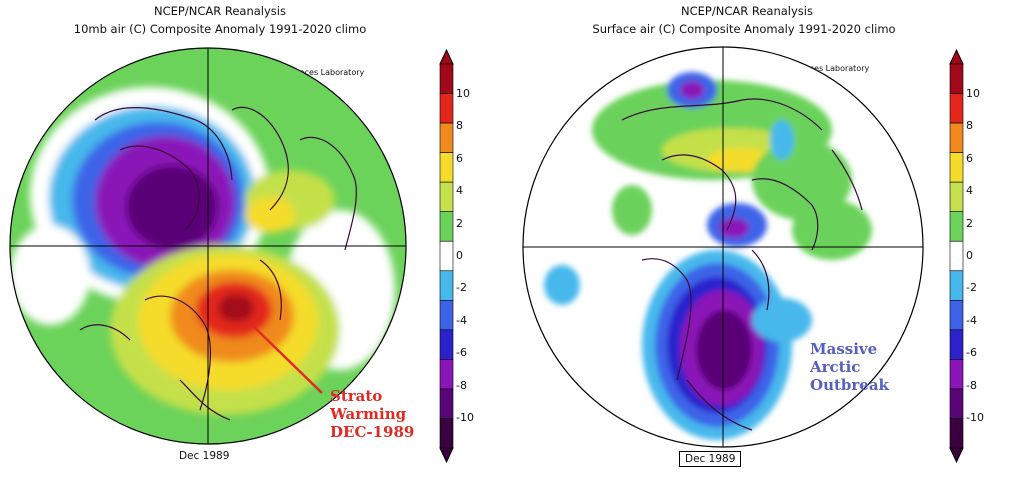 The image size is (1024, 492). Describe the element at coordinates (835, 367) in the screenshot. I see `annotation-line: Arctic` at that location.